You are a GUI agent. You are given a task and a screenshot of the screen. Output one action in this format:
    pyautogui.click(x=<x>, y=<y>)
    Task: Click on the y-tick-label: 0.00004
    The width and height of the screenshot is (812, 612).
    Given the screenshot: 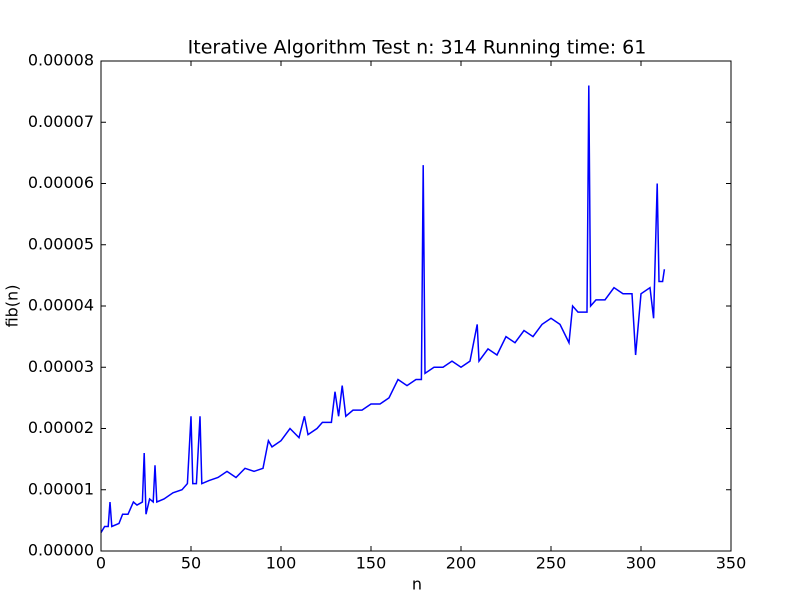 What is the action you would take?
    pyautogui.click(x=61, y=305)
    